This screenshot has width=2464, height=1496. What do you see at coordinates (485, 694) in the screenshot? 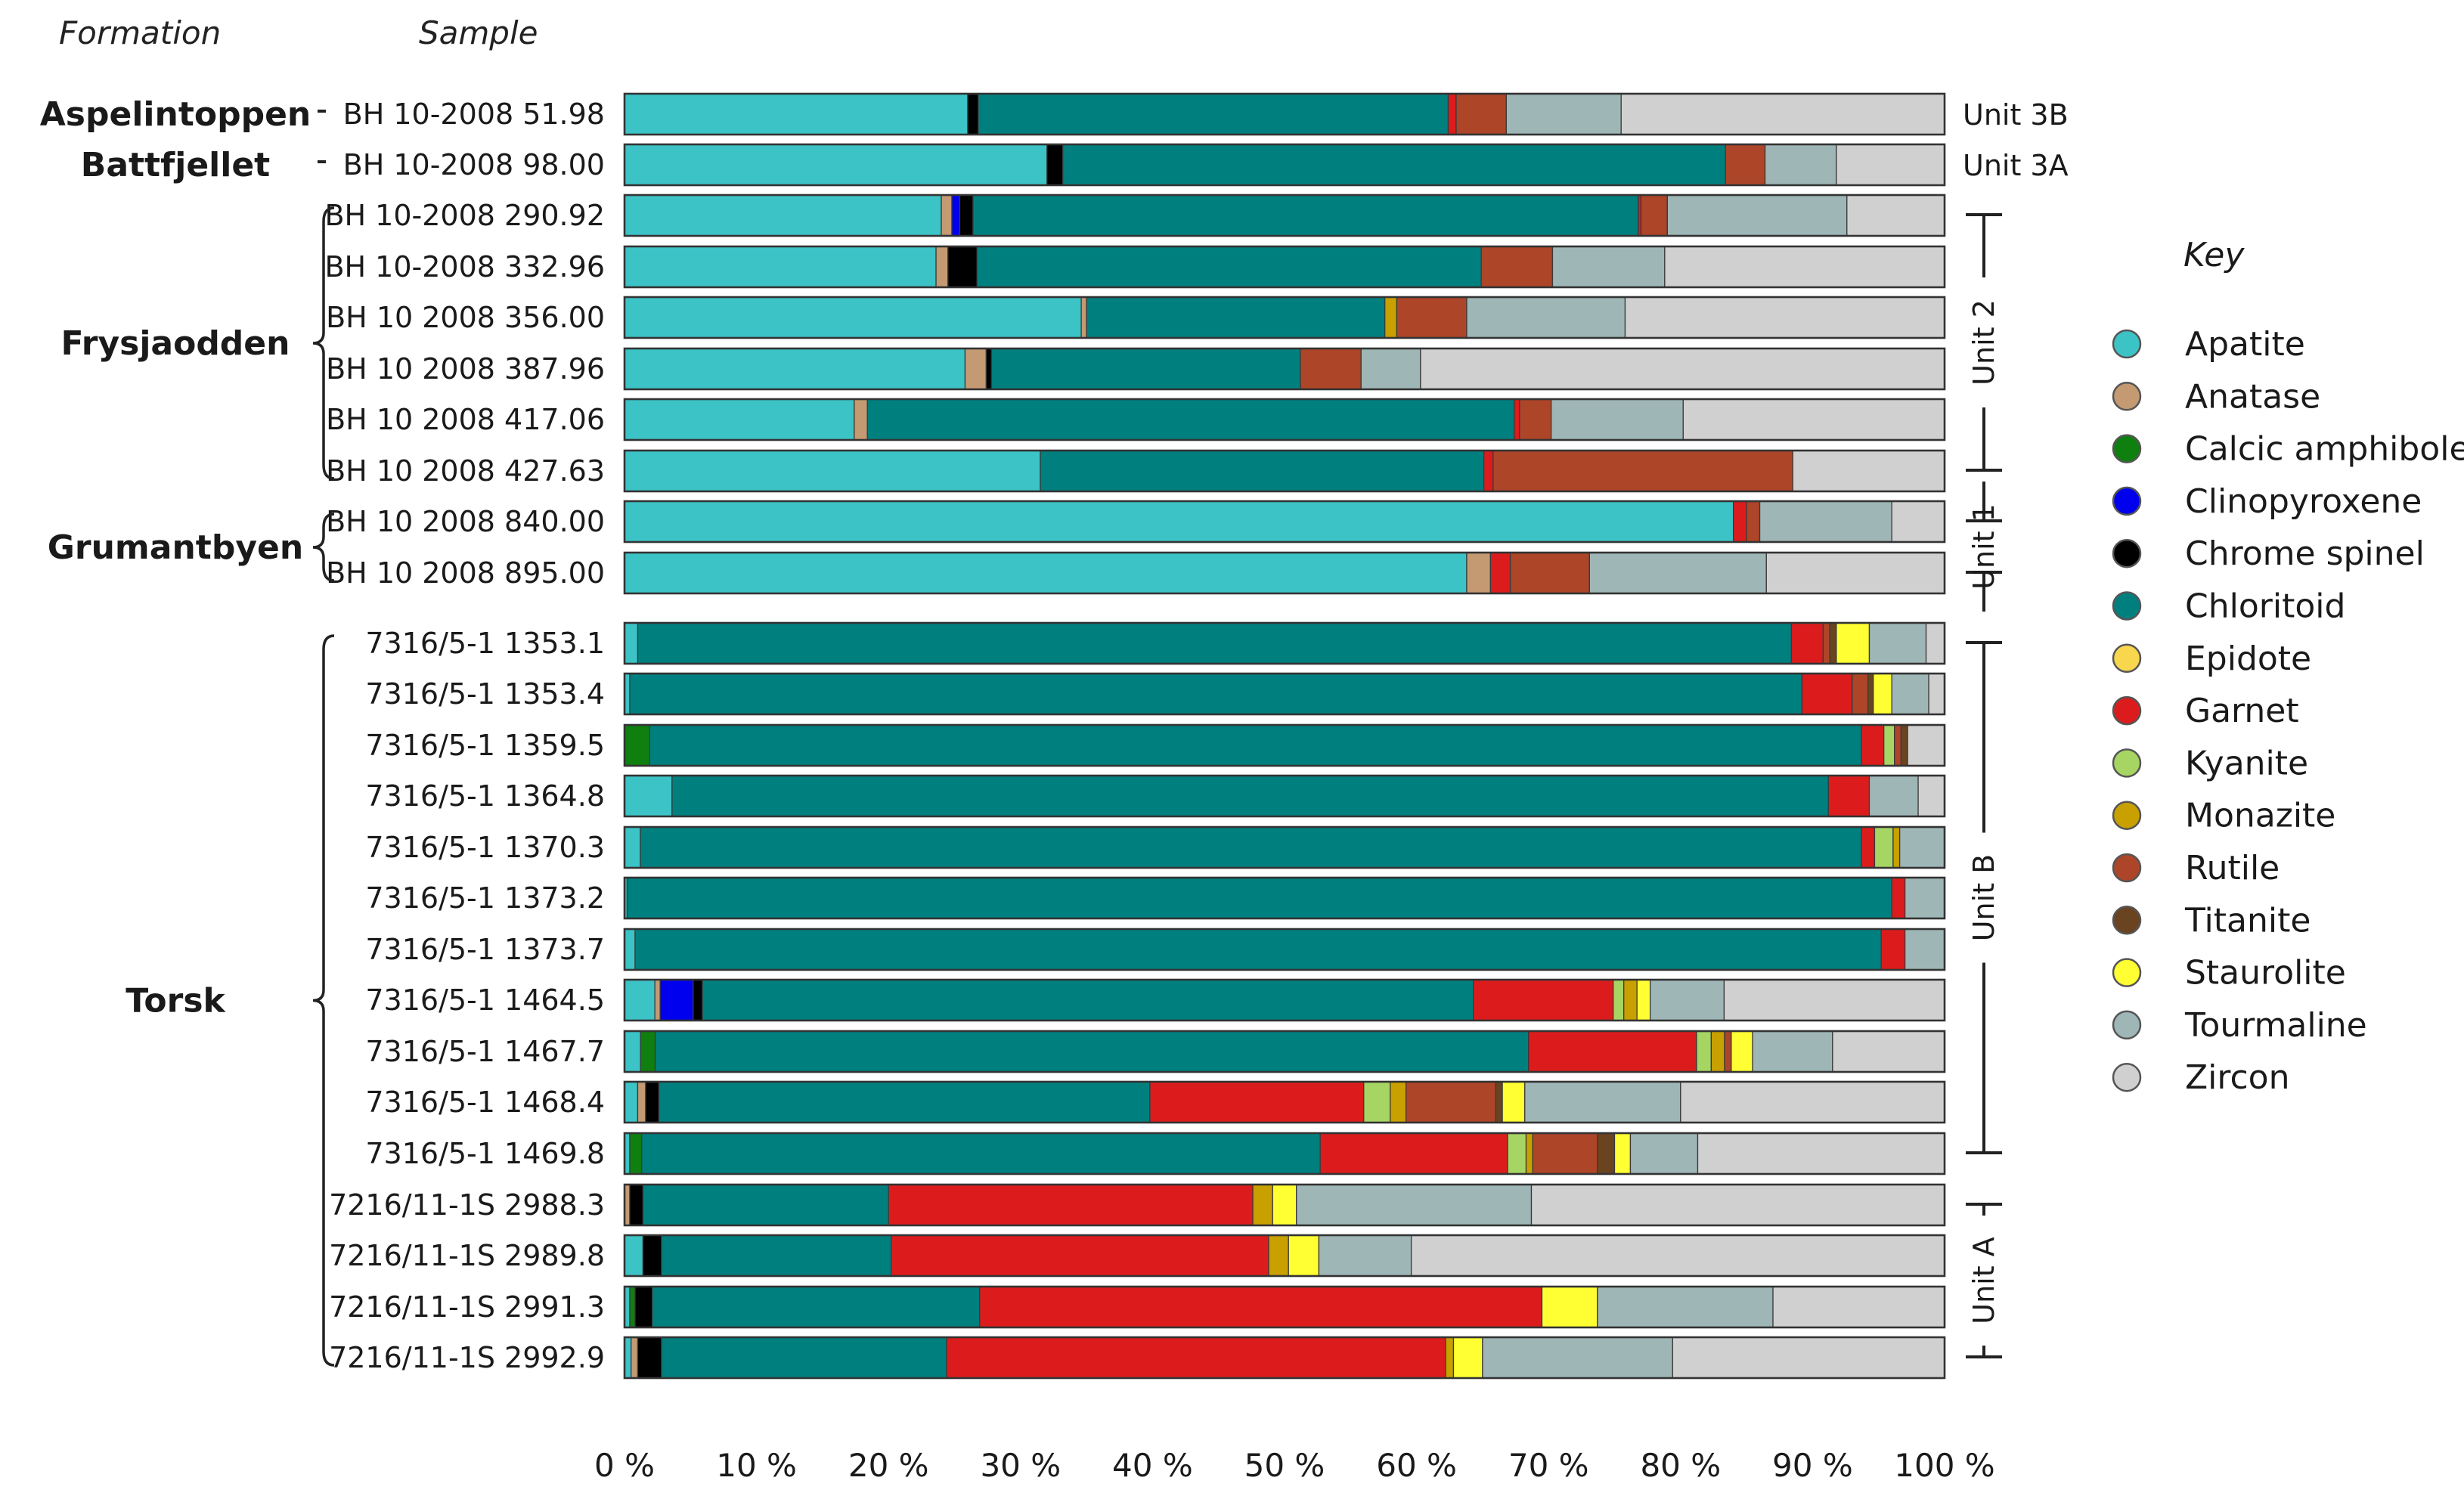
I see `sample-label: 7316/5-1 1353.4` at bounding box center [485, 694].